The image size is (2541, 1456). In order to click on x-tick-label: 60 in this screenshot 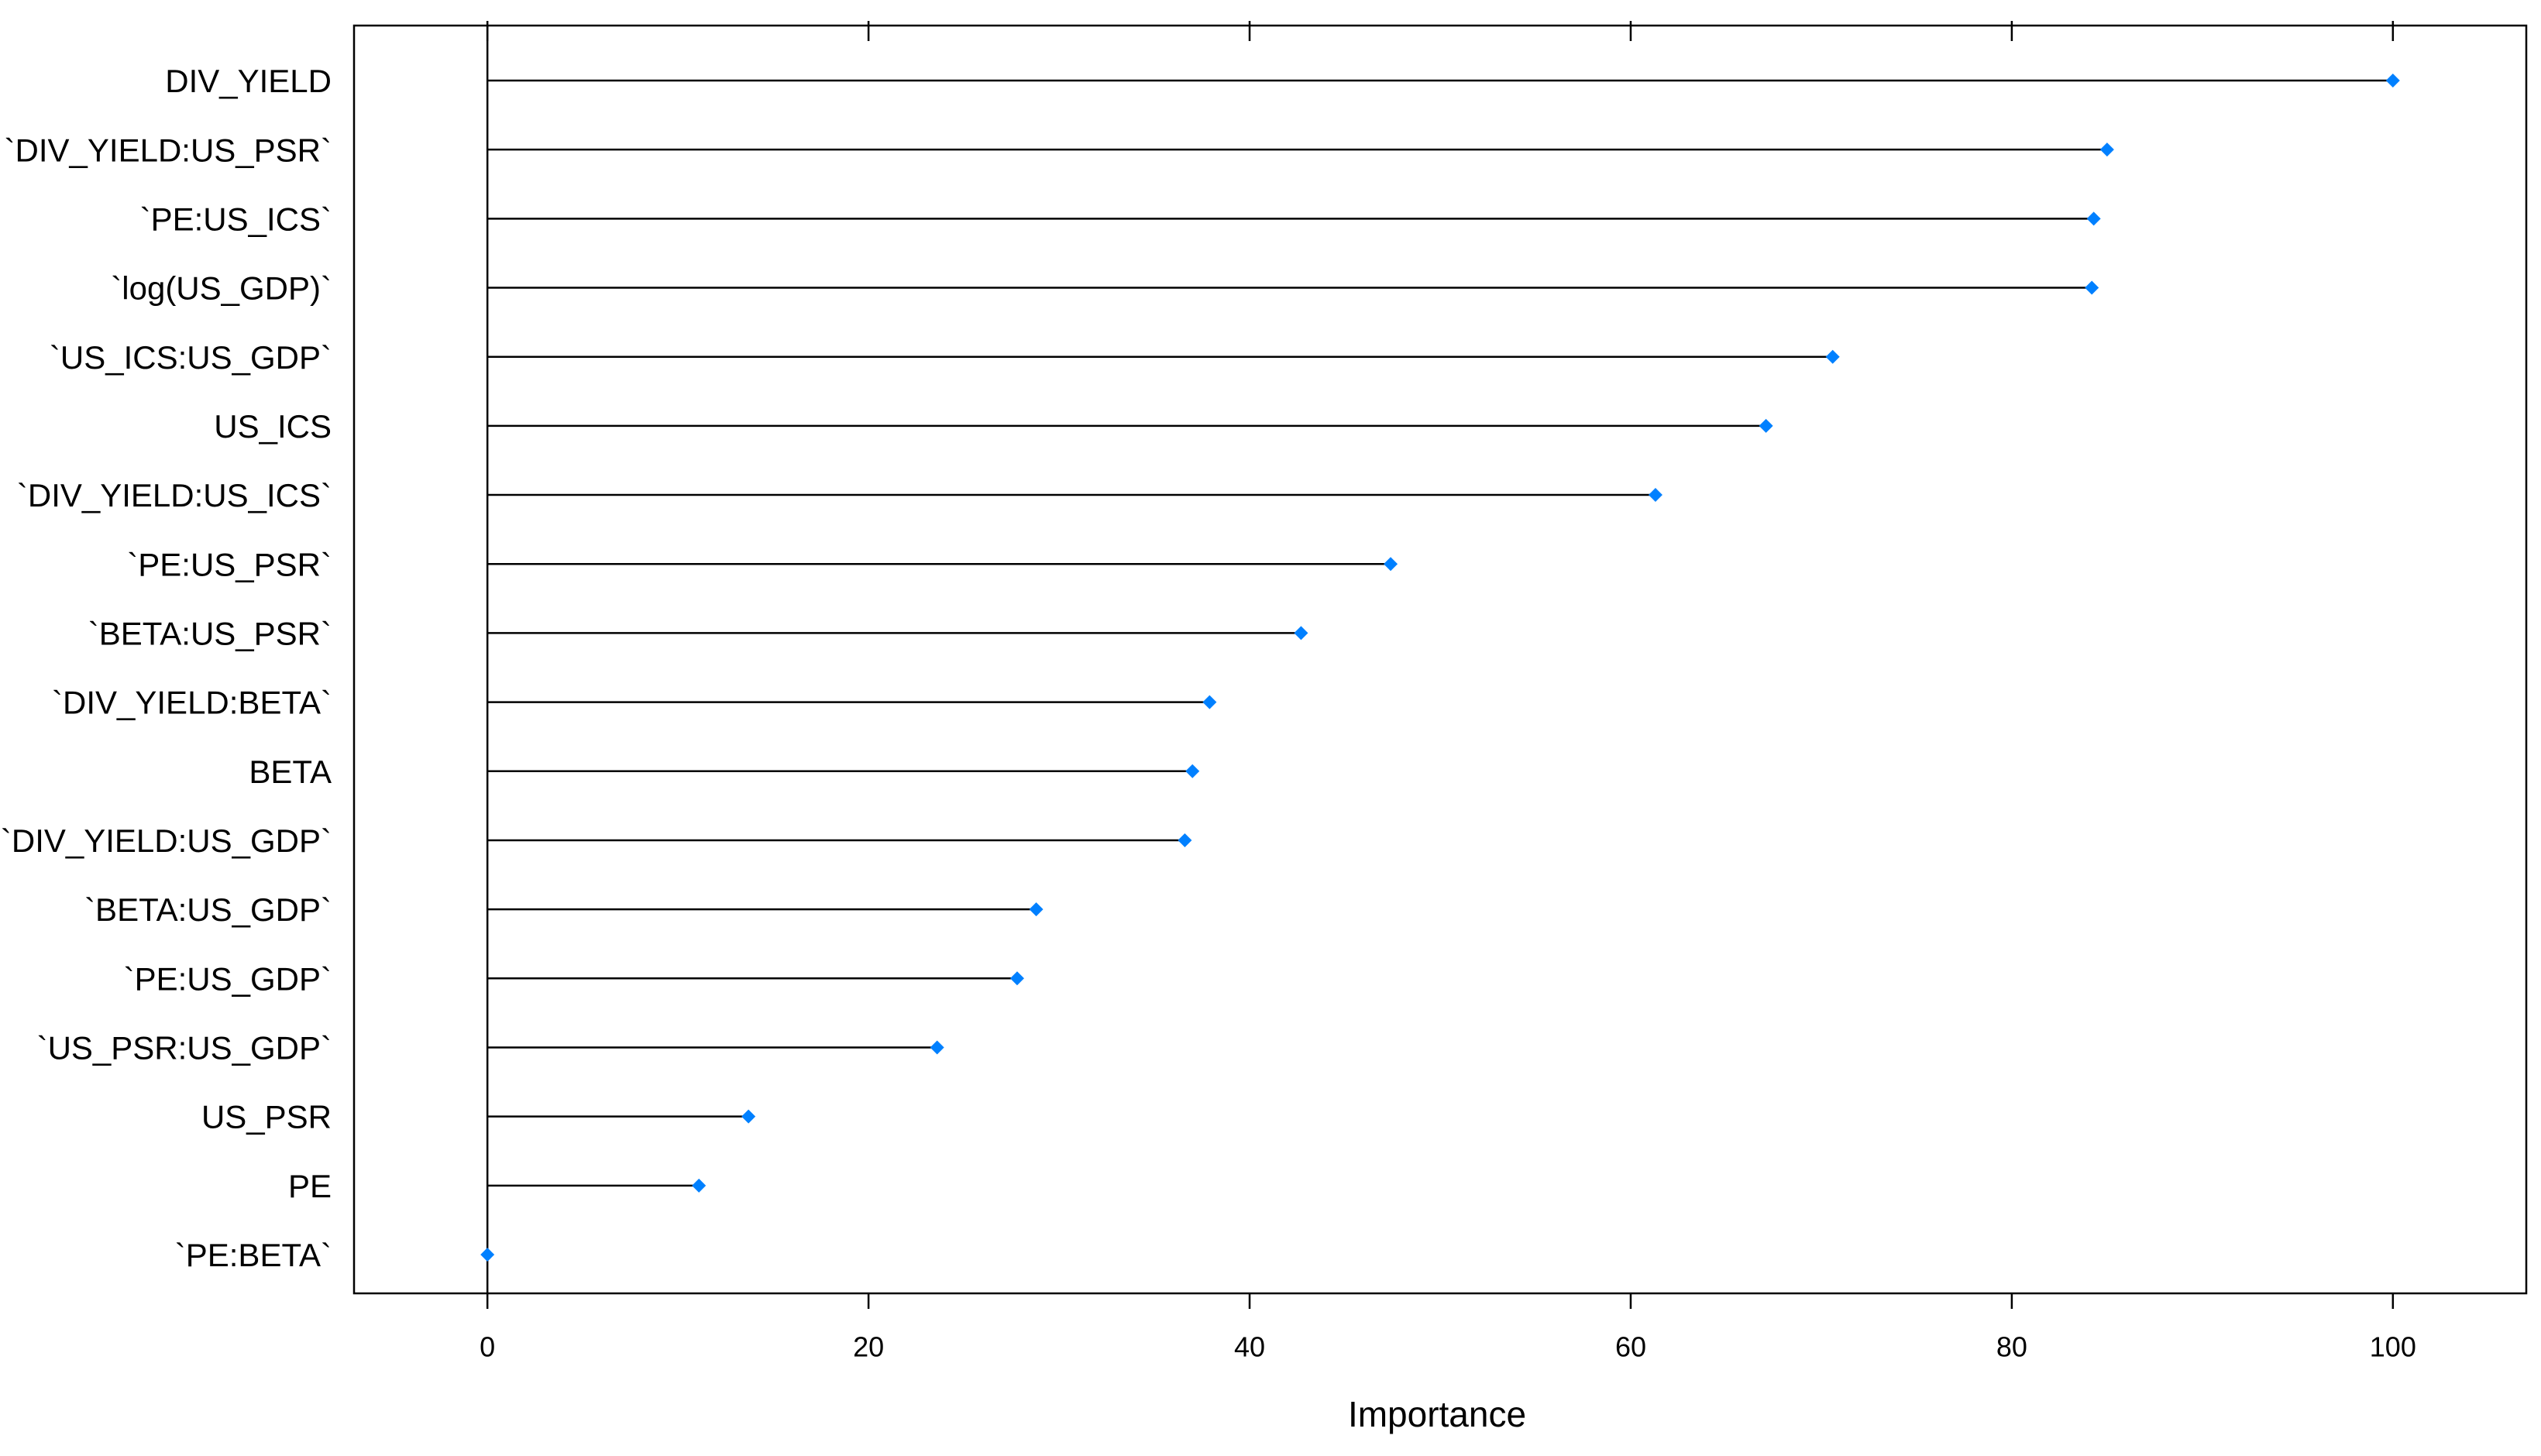, I will do `click(1630, 1347)`.